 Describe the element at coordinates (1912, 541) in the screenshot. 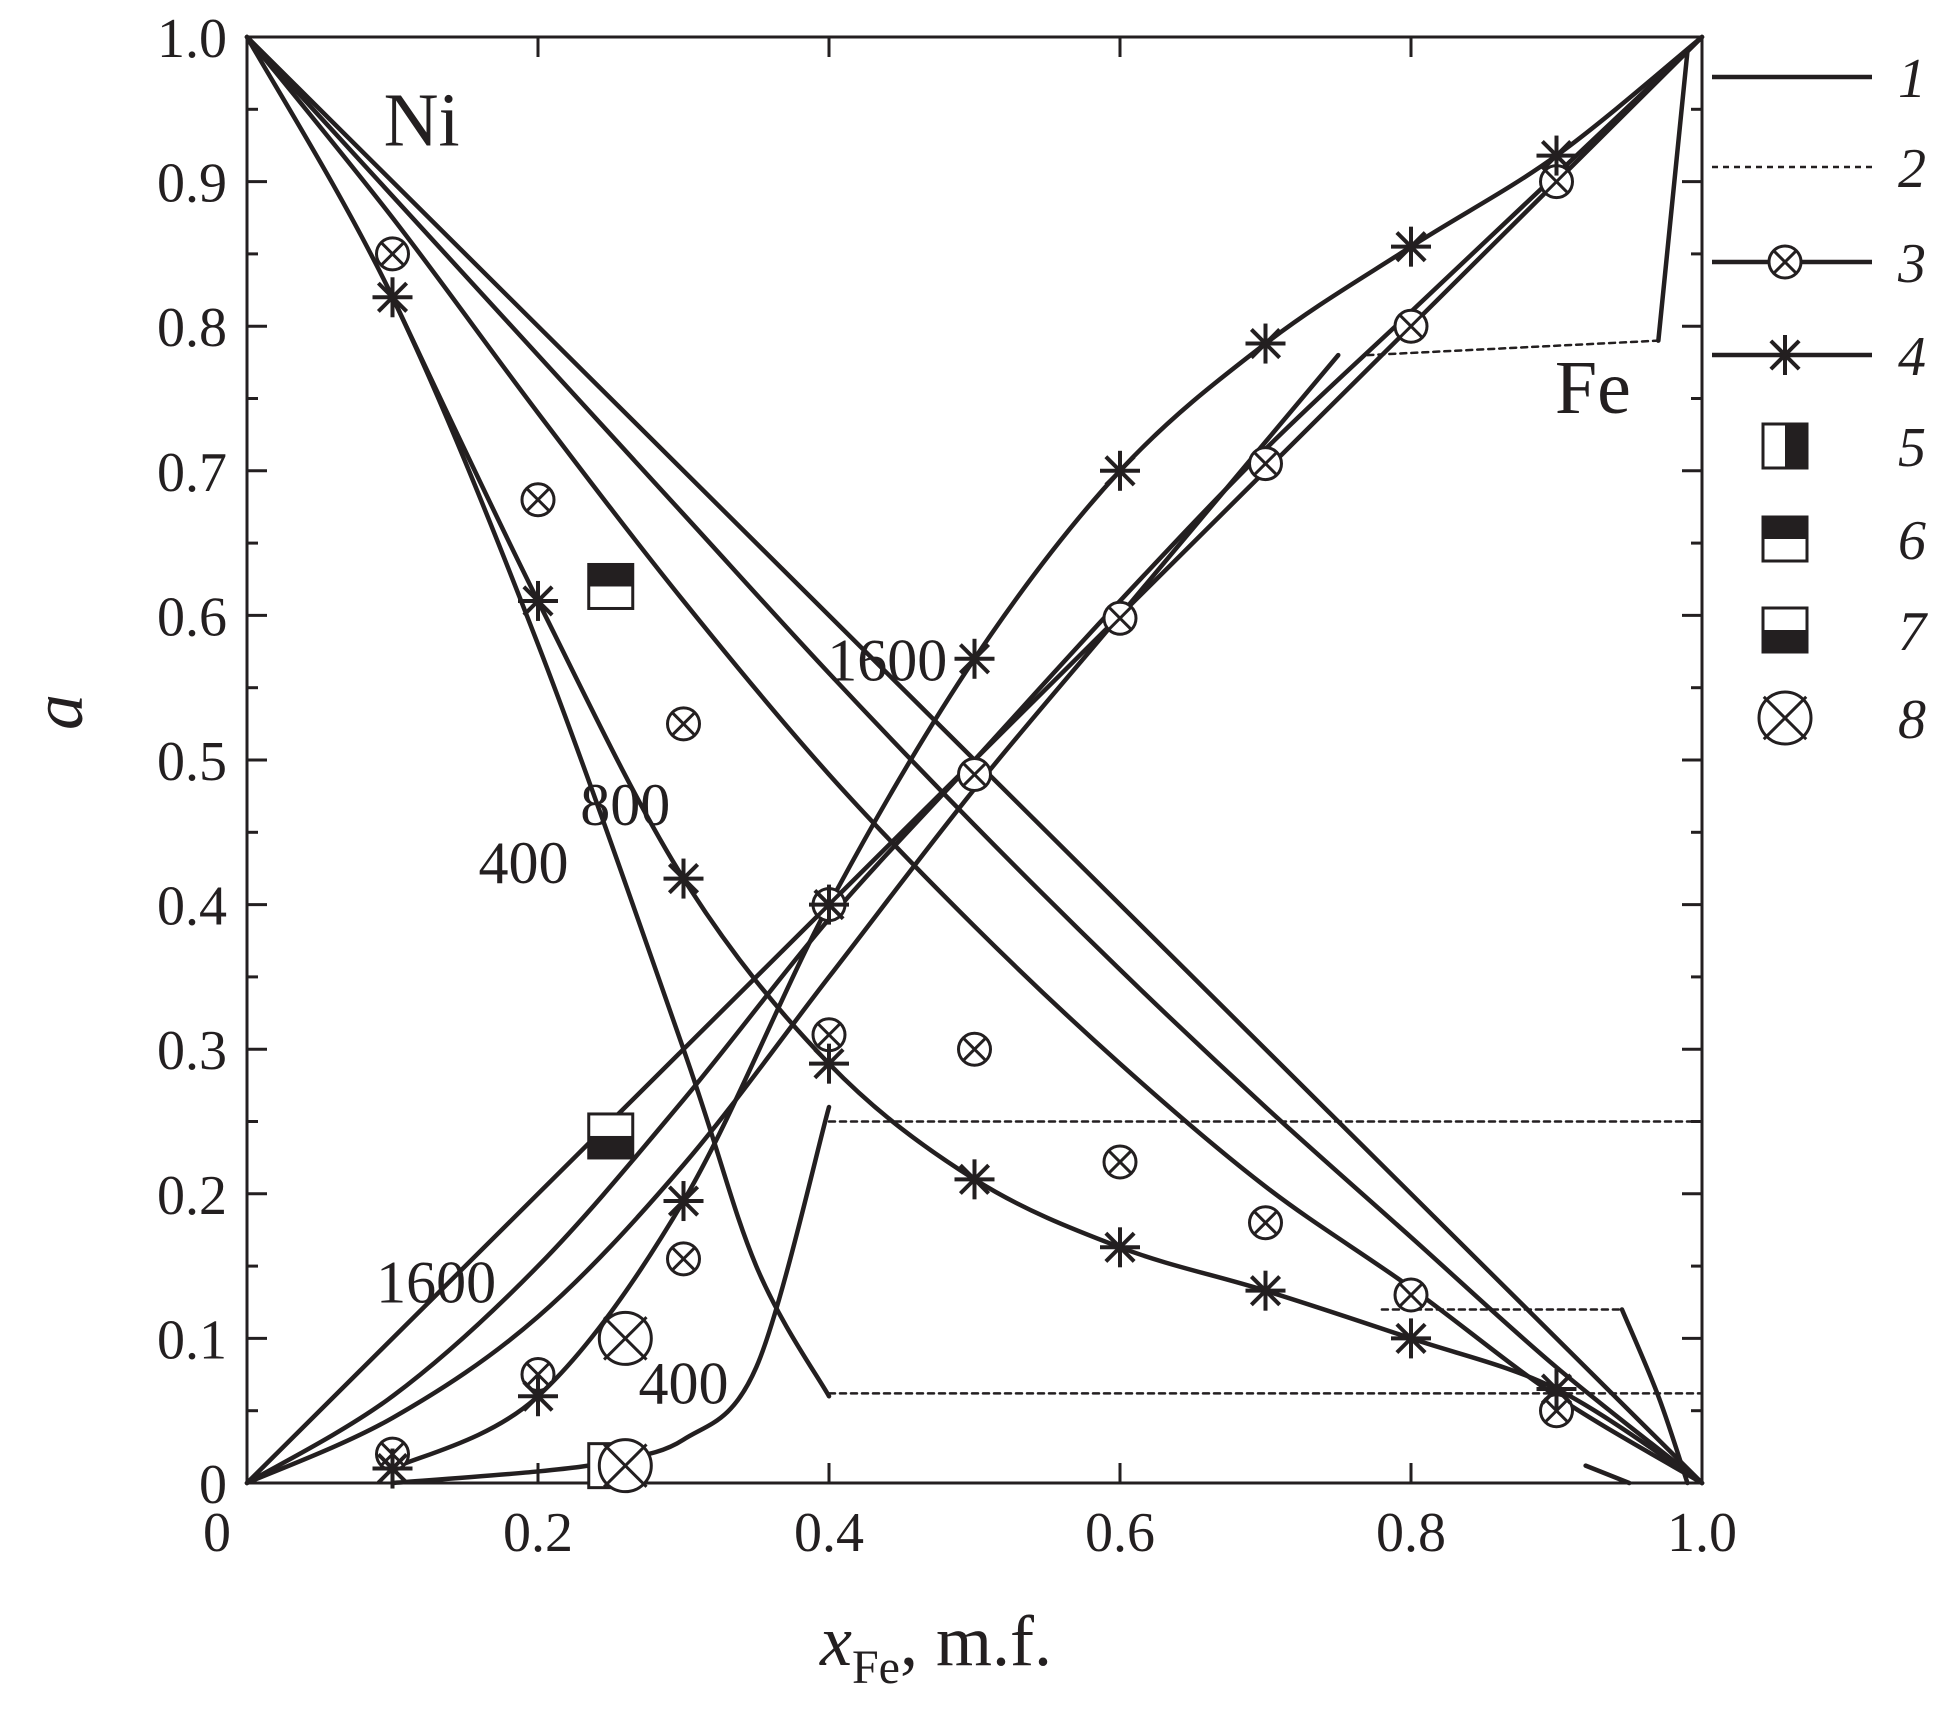

I see `legend-label: 6` at that location.